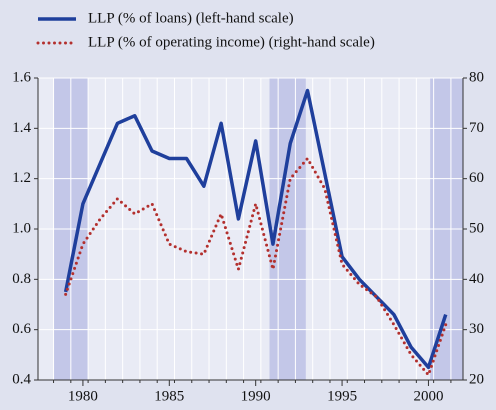 This screenshot has width=496, height=410. Describe the element at coordinates (476, 228) in the screenshot. I see `y2-tick-label: 50` at that location.